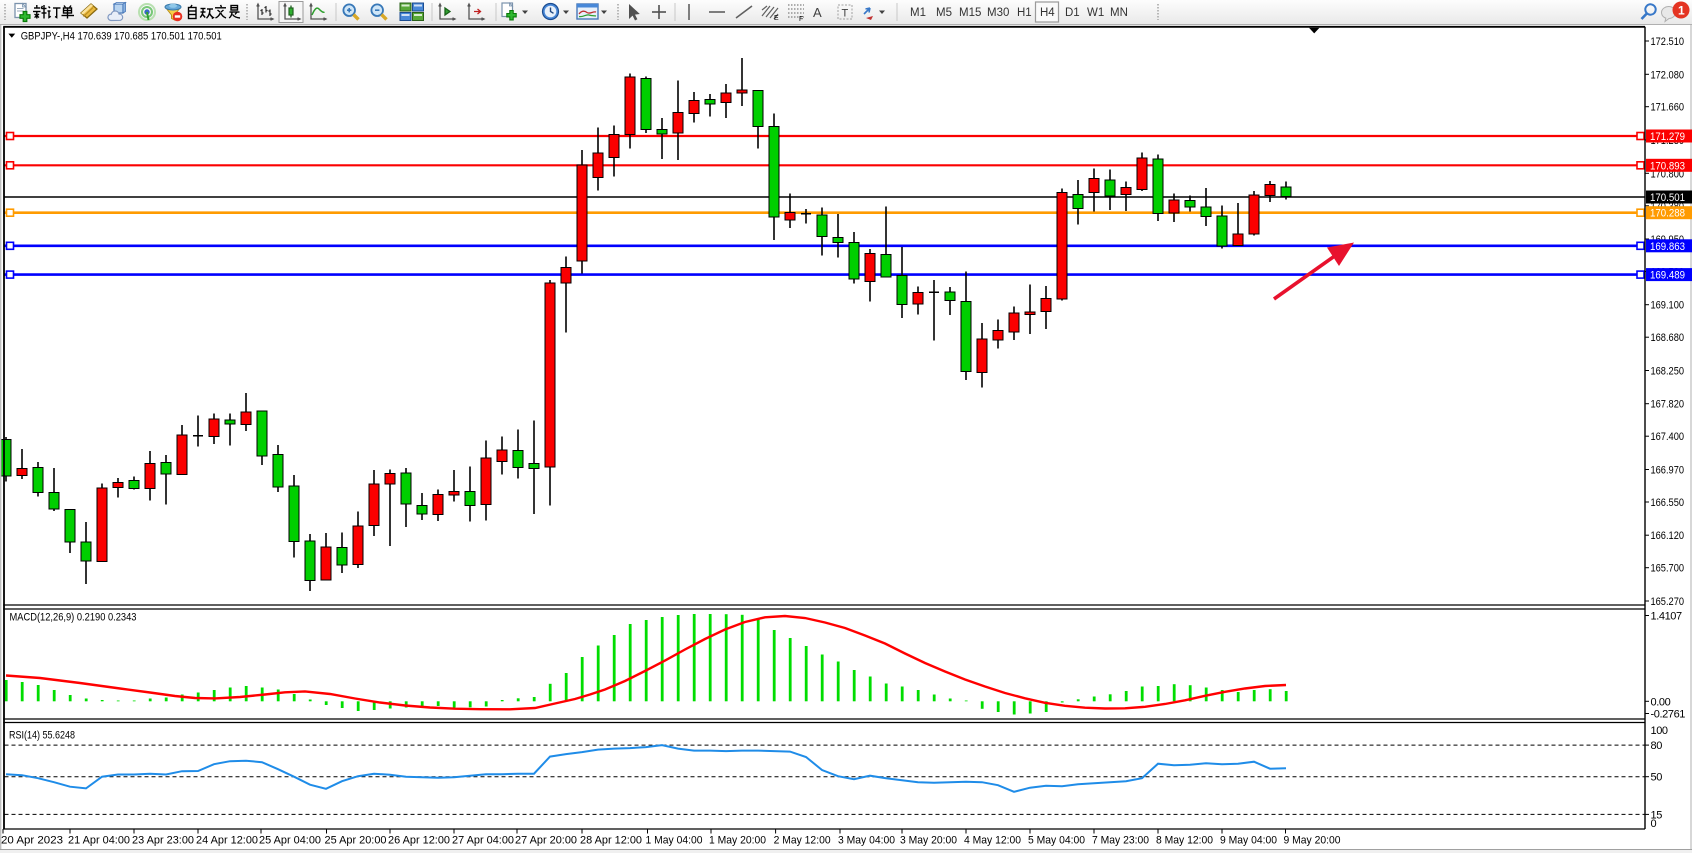 This screenshot has height=858, width=1692. What do you see at coordinates (992, 841) in the screenshot?
I see `svg-text: 4 May 12:00` at bounding box center [992, 841].